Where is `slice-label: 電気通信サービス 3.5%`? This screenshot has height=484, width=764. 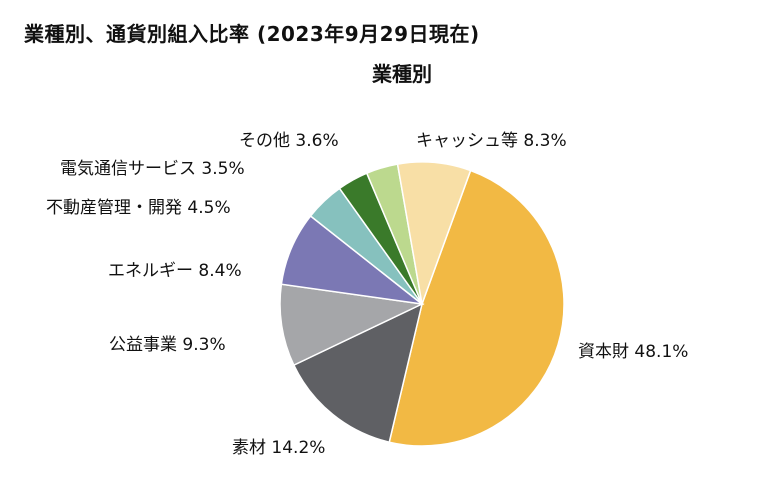 slice-label: 電気通信サービス 3.5% is located at coordinates (152, 169).